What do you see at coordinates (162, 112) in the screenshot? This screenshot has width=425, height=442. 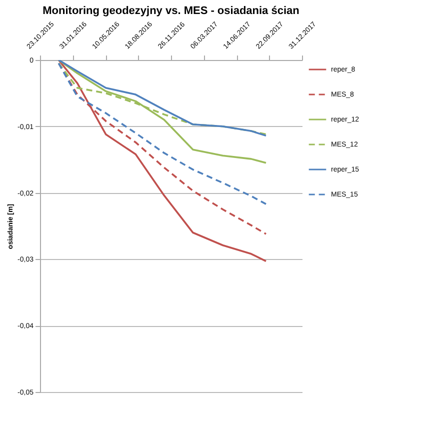 I see `line-series` at bounding box center [162, 112].